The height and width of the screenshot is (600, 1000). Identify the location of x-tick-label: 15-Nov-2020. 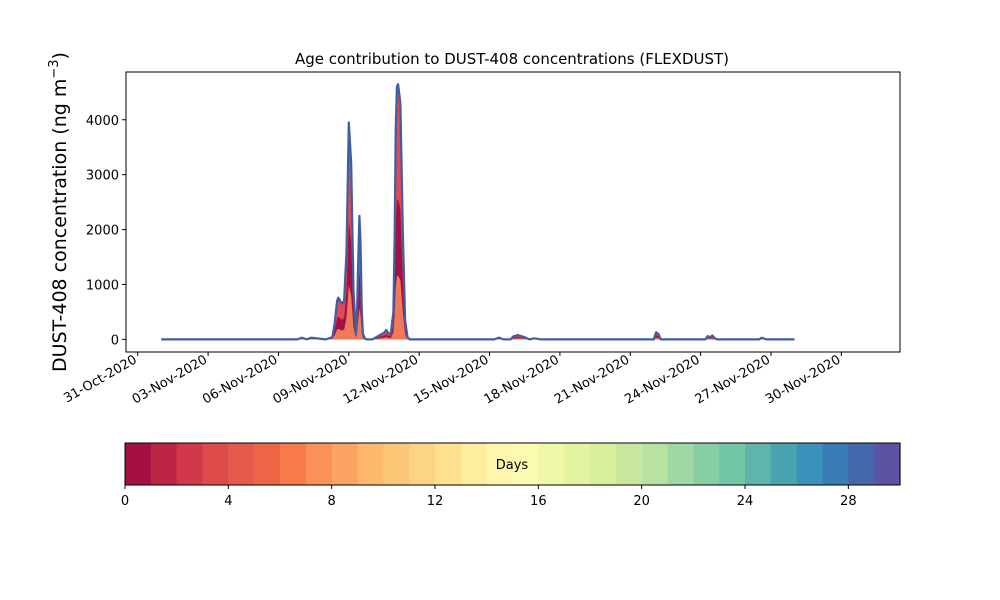
(451, 379).